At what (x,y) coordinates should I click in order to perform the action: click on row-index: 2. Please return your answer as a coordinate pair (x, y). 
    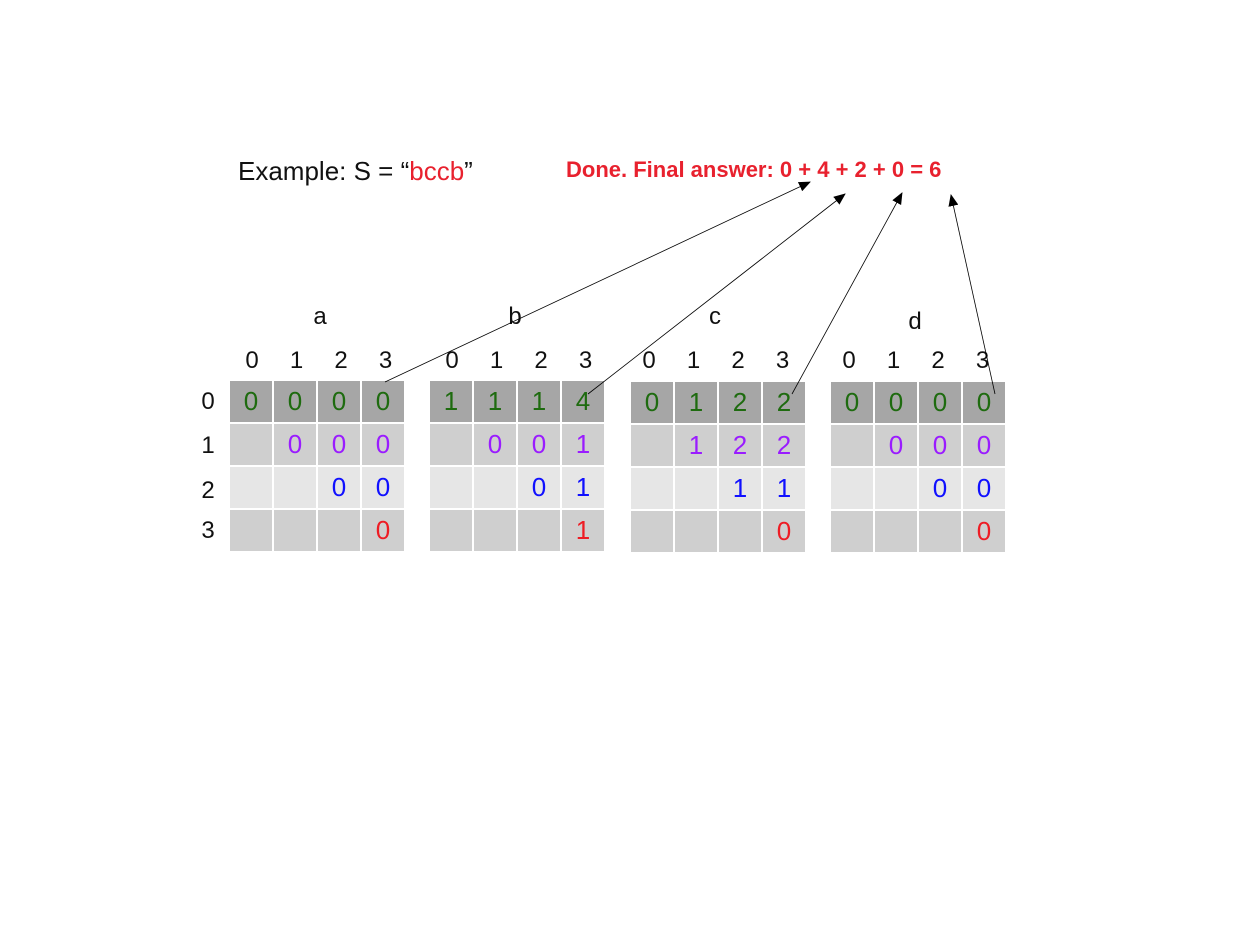
    Looking at the image, I should click on (208, 490).